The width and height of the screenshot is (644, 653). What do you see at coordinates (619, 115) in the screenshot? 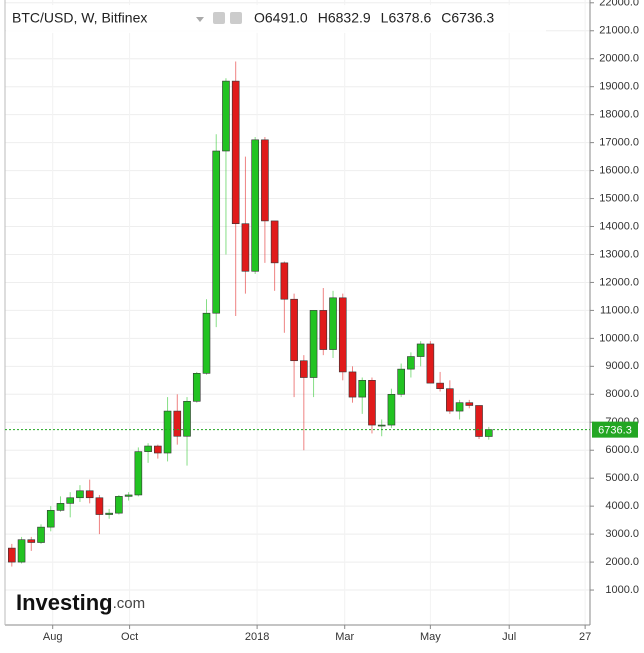
I see `y-tick-label: 18000.0` at bounding box center [619, 115].